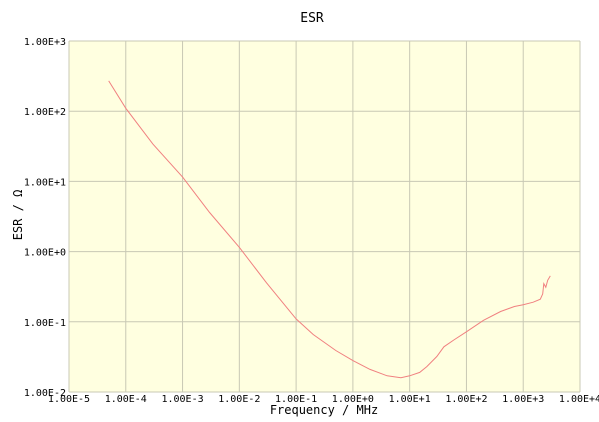 This screenshot has width=599, height=422. Describe the element at coordinates (296, 399) in the screenshot. I see `x-tick-label: 1.00E-1` at that location.